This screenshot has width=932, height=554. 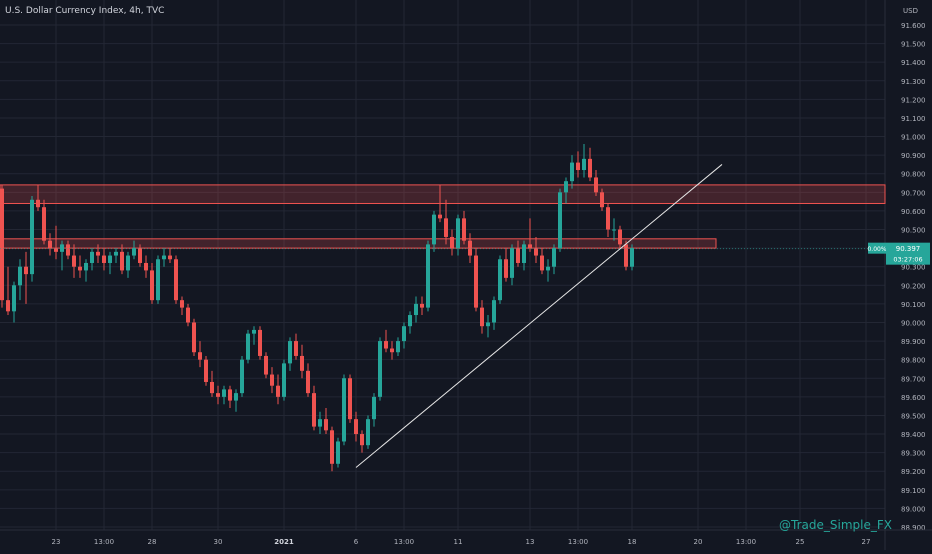 I want to click on y-tick-label: 91.100, so click(x=913, y=119).